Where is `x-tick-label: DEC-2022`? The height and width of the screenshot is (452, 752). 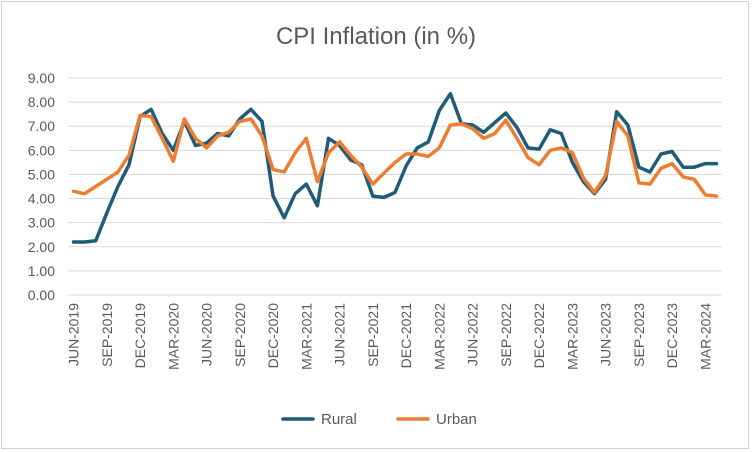
x-tick-label: DEC-2022 is located at coordinates (539, 336).